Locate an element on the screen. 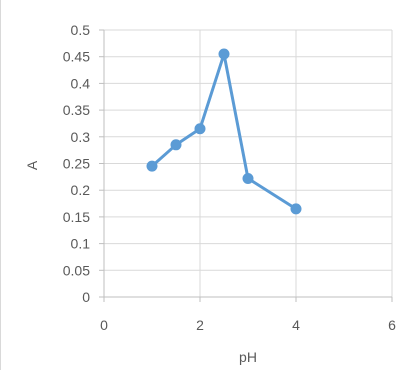 Image resolution: width=409 pixels, height=370 pixels. y-tick-label: 0.1 is located at coordinates (81, 244).